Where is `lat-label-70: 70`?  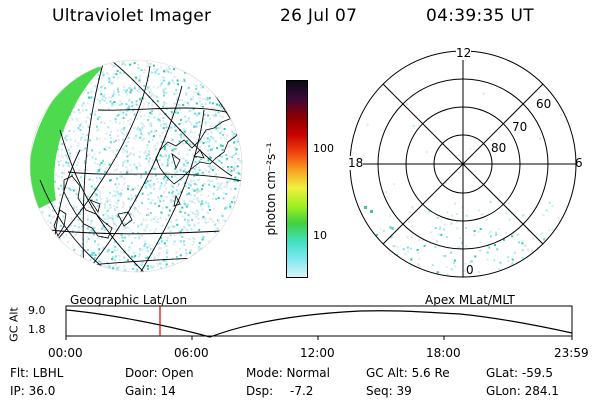
lat-label-70: 70 is located at coordinates (520, 127).